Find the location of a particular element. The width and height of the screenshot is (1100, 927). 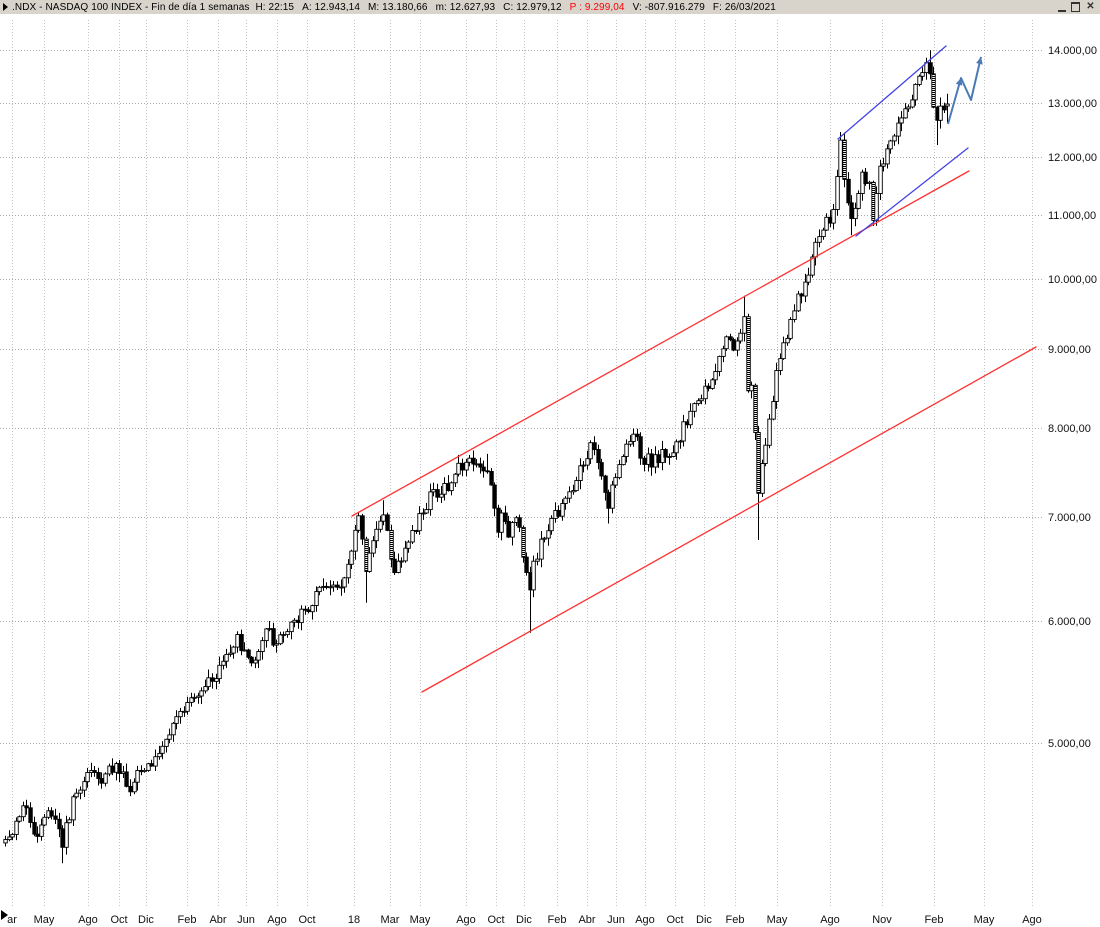

x-axis-label: ar is located at coordinates (12, 920).